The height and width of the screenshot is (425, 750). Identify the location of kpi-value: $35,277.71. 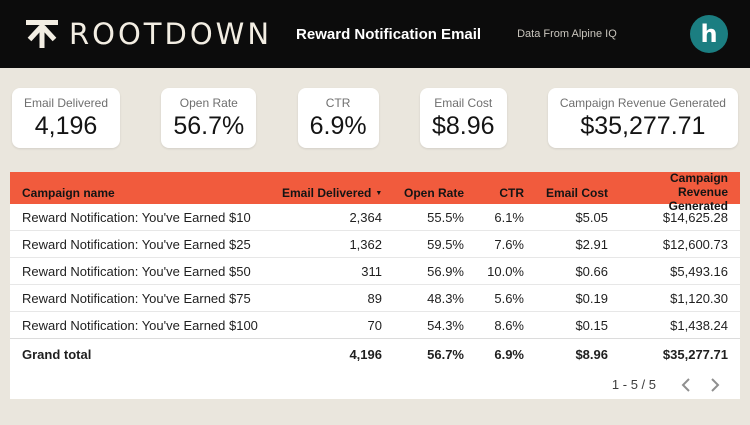
(643, 126).